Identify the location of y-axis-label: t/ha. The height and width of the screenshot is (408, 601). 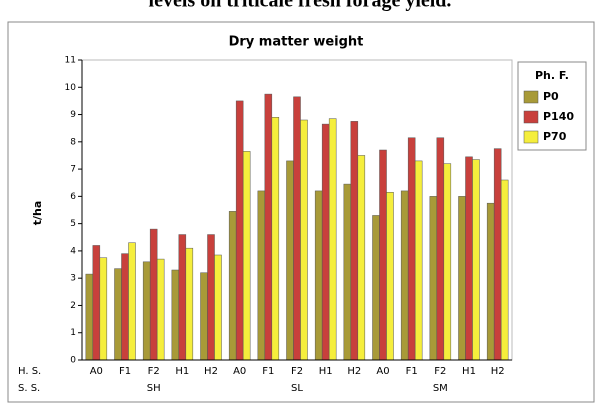
(37, 213).